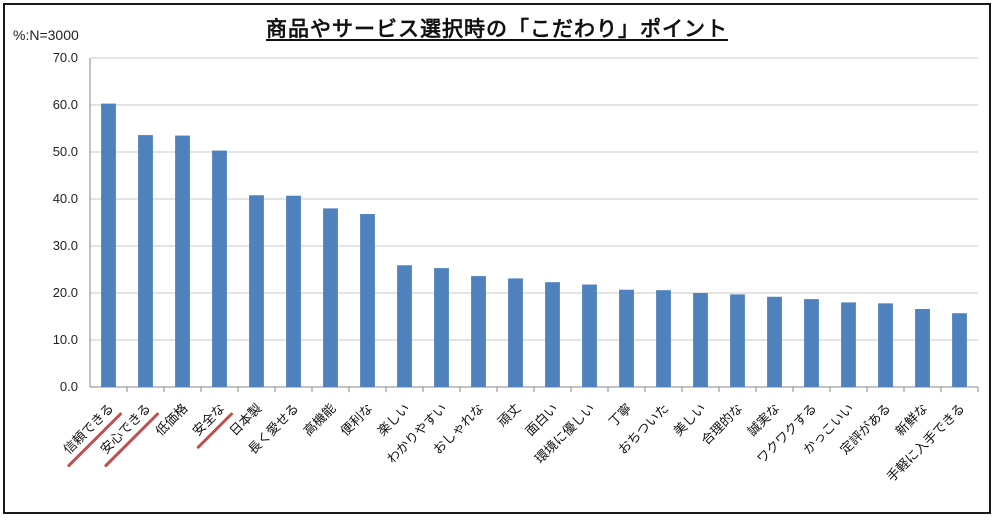 The height and width of the screenshot is (520, 998). Describe the element at coordinates (69, 386) in the screenshot. I see `y-tick-label: 0.0` at that location.